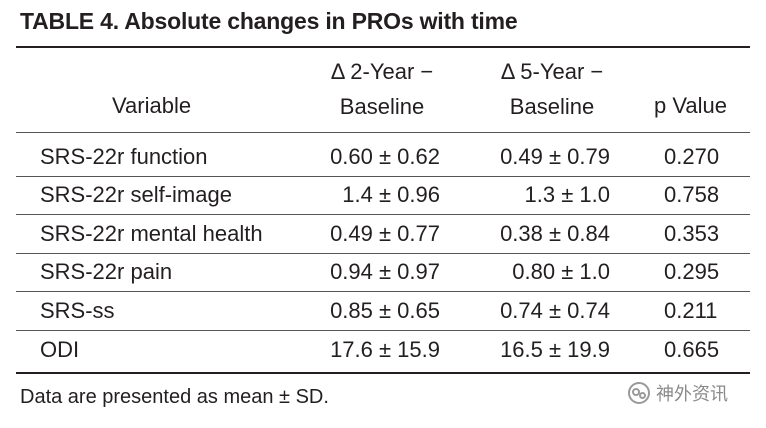  I want to click on row-p-value: 0.211, so click(691, 310).